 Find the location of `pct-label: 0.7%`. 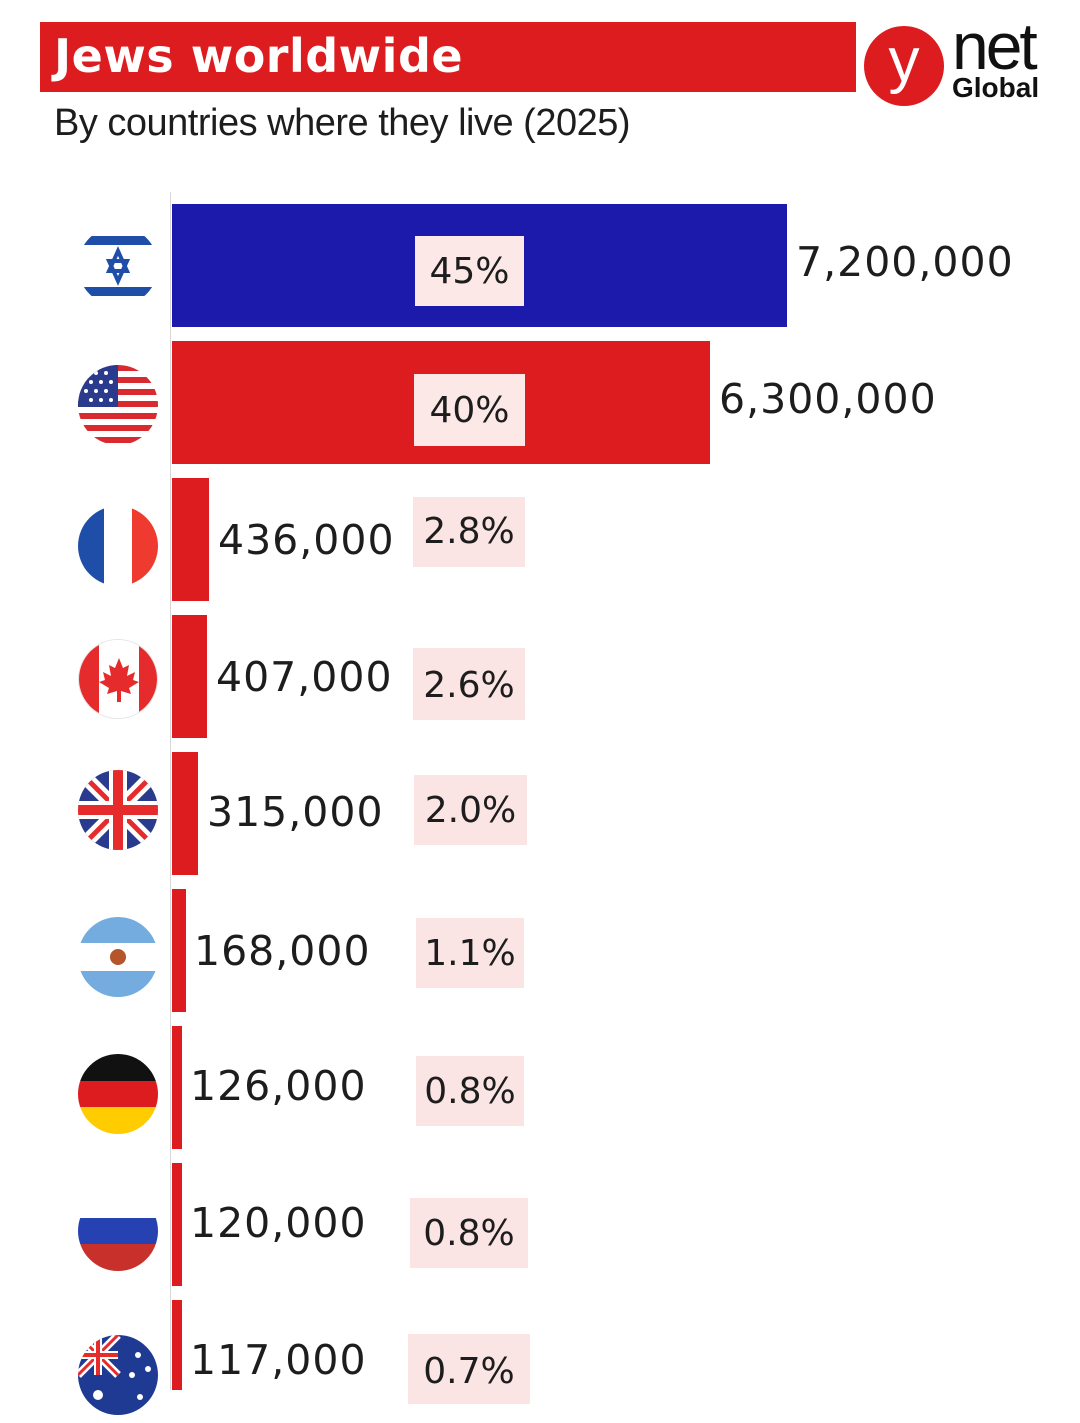

pct-label: 0.7% is located at coordinates (469, 1369).